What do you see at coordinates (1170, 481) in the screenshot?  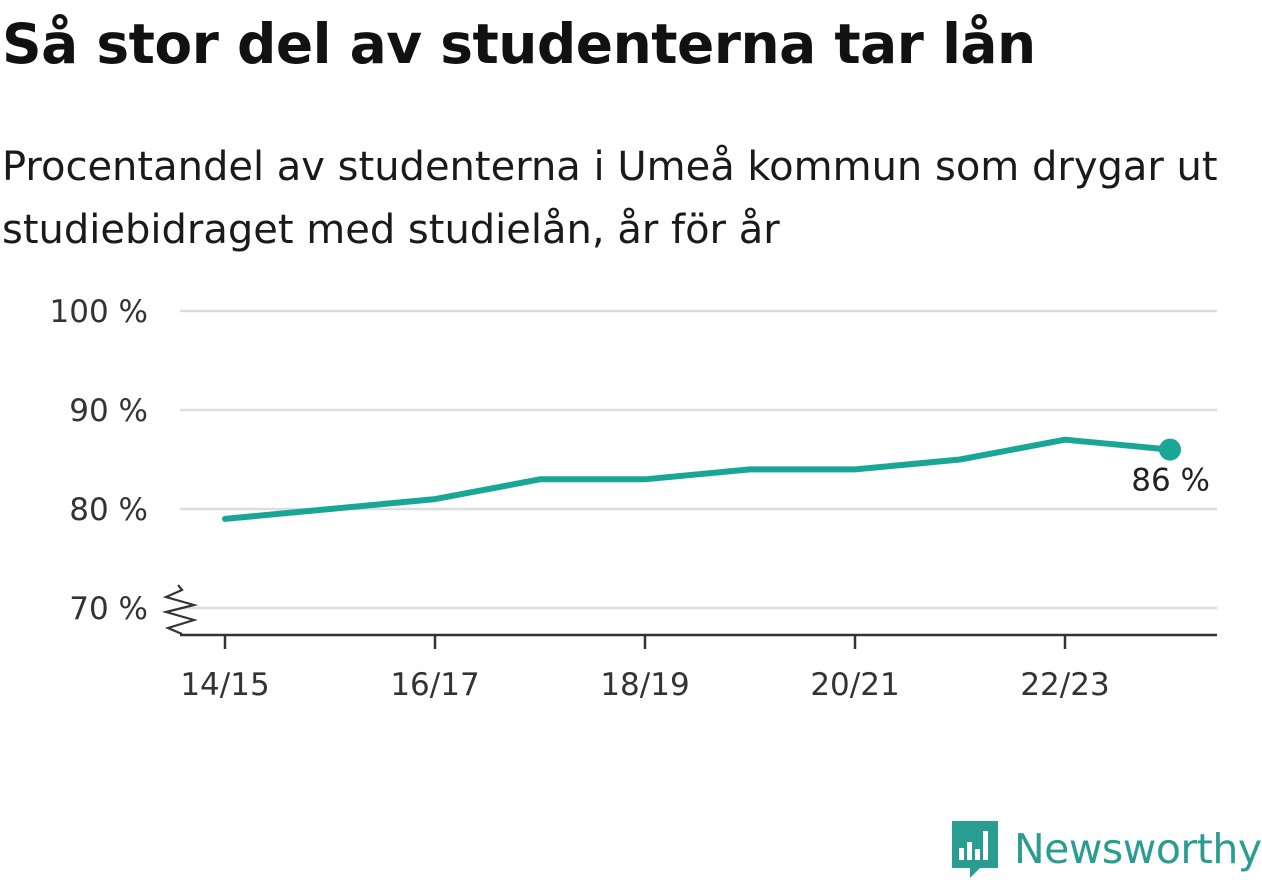 I see `end-value-label: 86 %` at bounding box center [1170, 481].